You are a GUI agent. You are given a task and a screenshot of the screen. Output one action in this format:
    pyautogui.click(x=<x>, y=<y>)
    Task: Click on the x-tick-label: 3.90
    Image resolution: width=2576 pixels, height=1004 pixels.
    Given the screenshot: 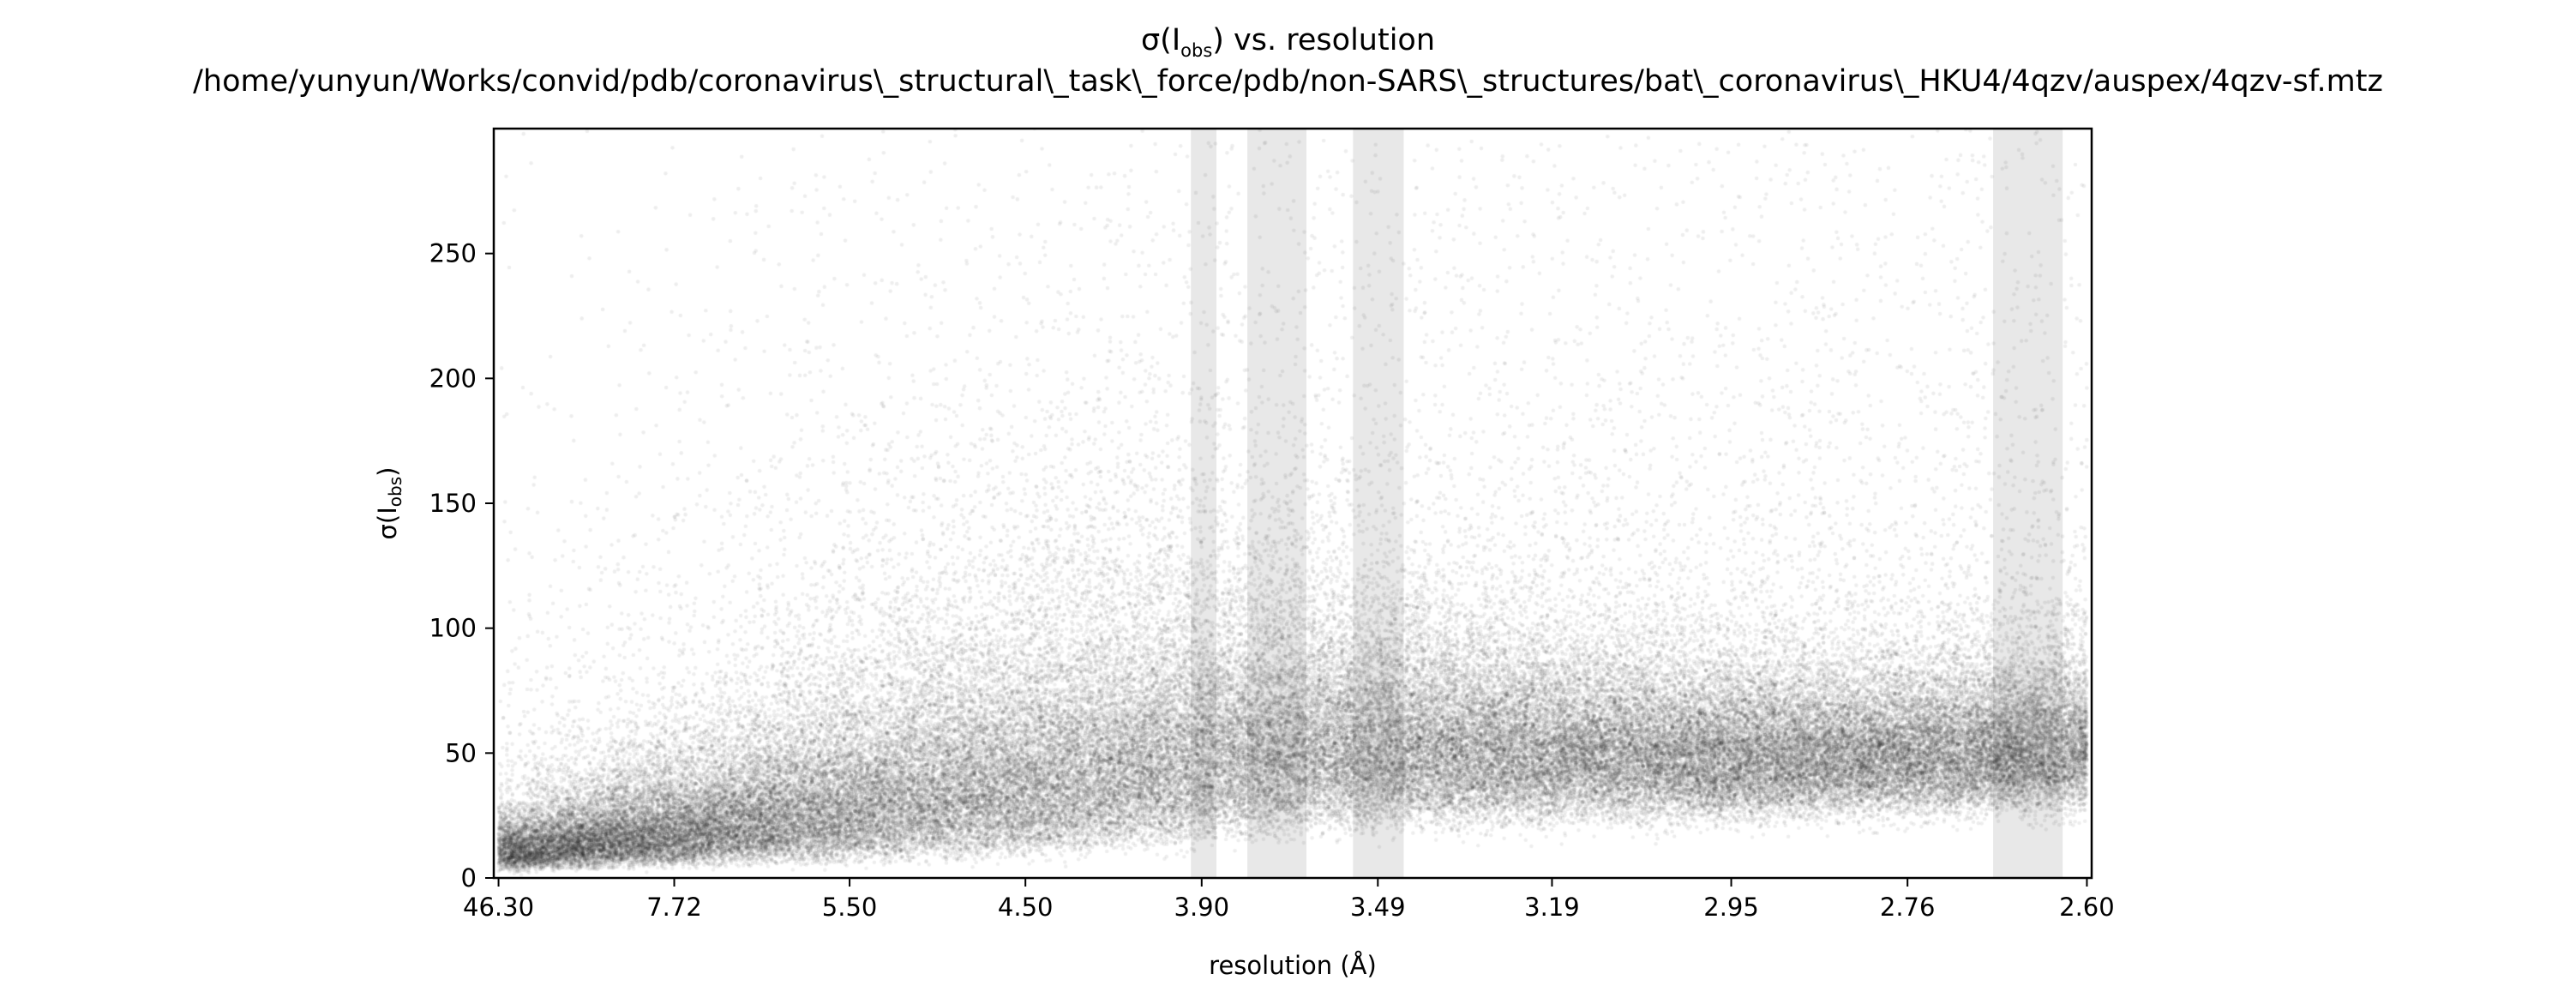 What is the action you would take?
    pyautogui.click(x=1202, y=908)
    